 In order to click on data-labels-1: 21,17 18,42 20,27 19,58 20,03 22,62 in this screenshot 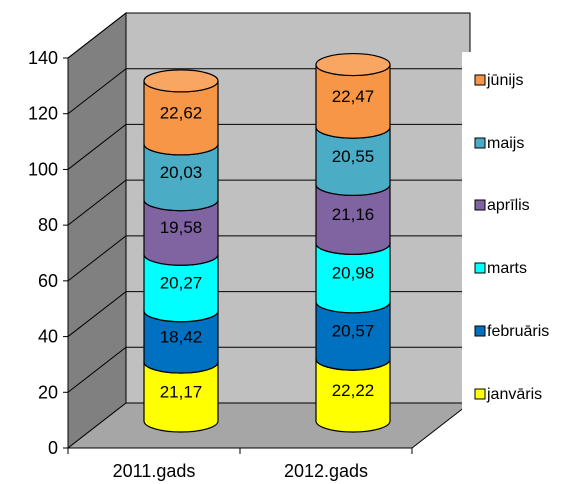, I will do `click(181, 252)`.